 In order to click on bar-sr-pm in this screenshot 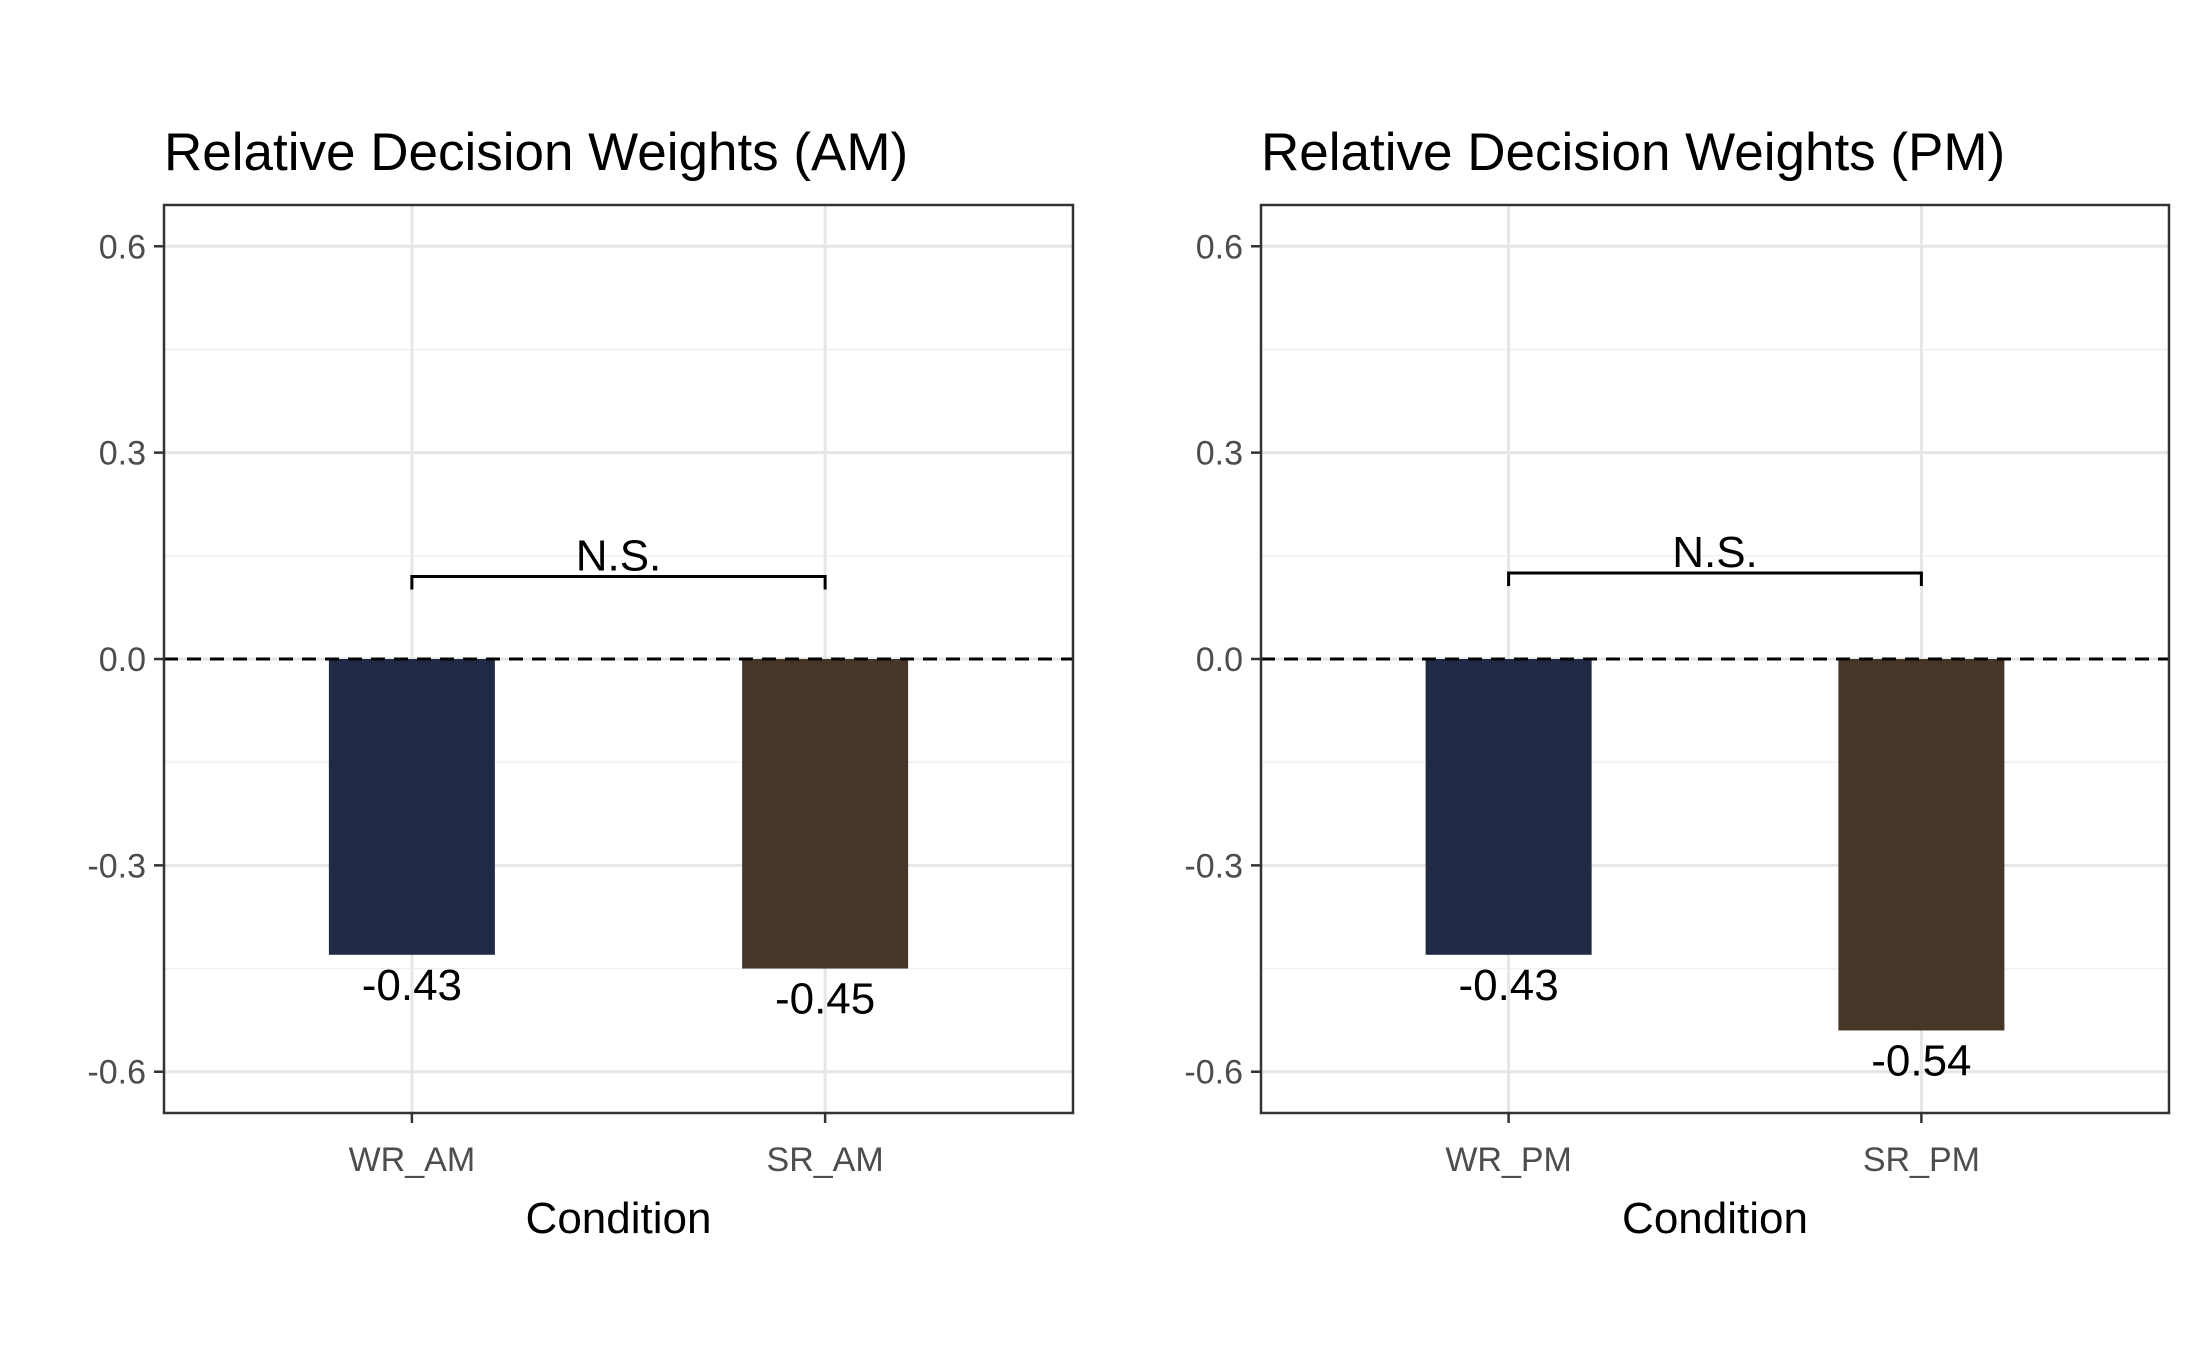, I will do `click(1921, 845)`.